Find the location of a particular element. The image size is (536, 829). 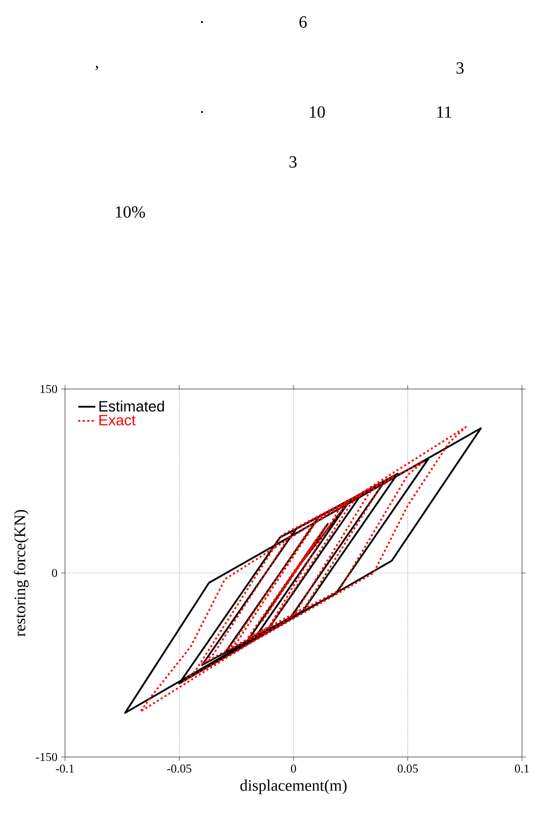

text: 10 is located at coordinates (317, 112).